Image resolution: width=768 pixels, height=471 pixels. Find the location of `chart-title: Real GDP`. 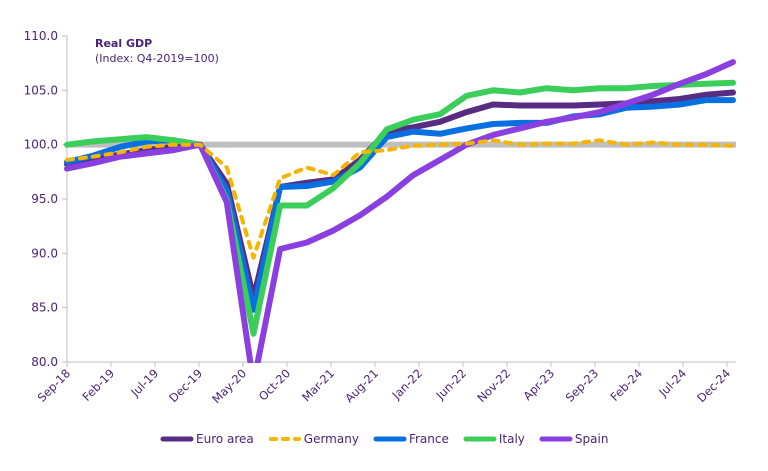

chart-title: Real GDP is located at coordinates (124, 43).